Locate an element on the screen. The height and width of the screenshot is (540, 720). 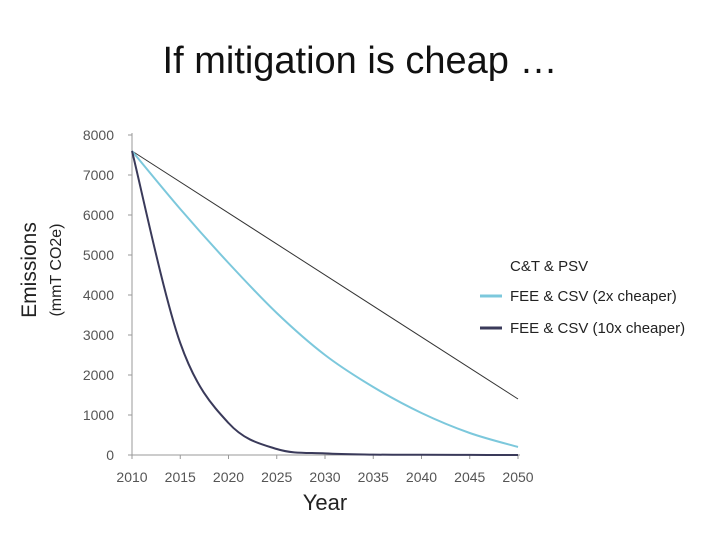
y-tick-label: 4000 is located at coordinates (98, 295).